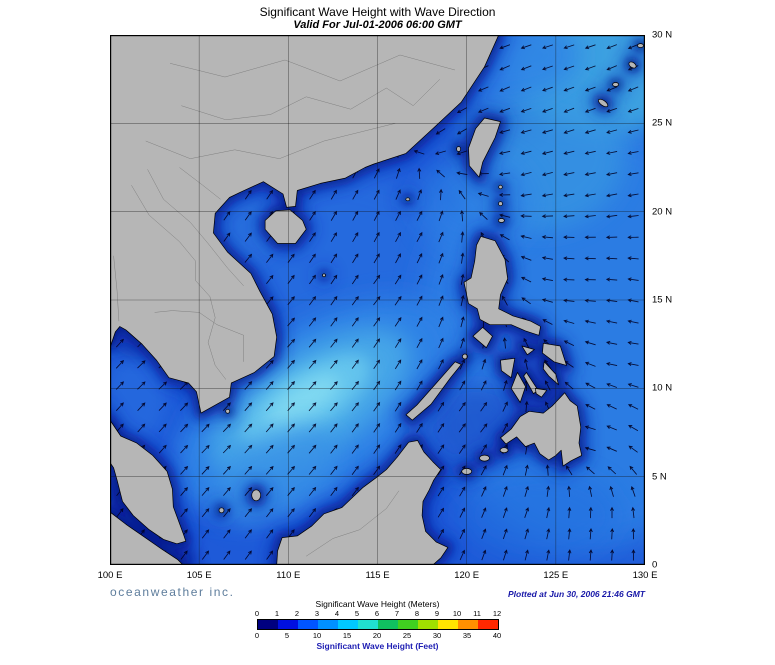  I want to click on legend-meters-tick: 11, so click(477, 613).